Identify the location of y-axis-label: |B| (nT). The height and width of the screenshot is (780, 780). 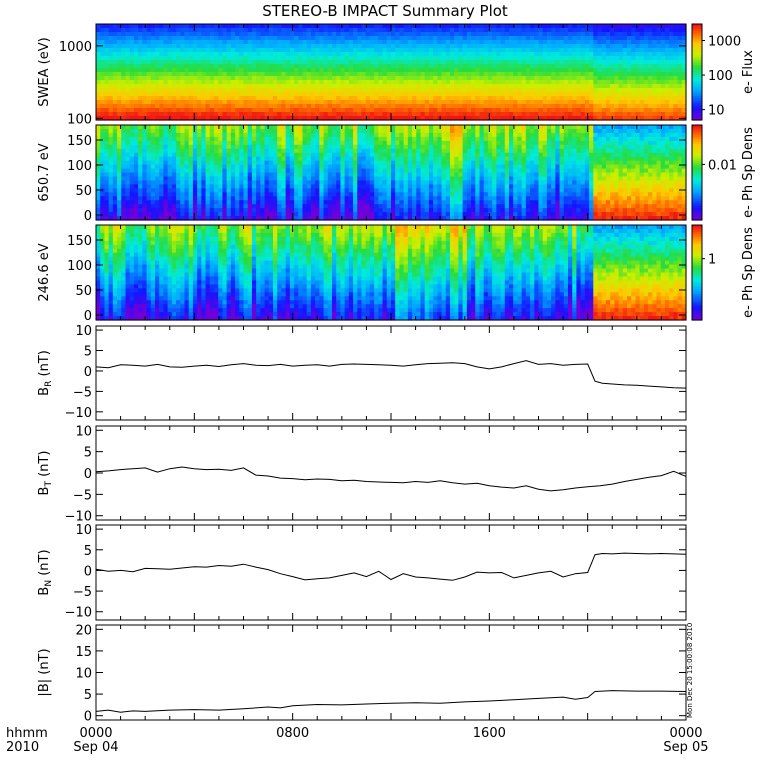
(44, 672).